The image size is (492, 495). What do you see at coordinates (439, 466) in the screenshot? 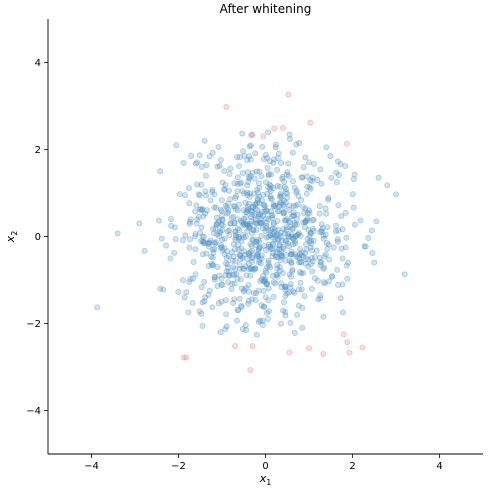
I see `x-tick-label: 4` at bounding box center [439, 466].